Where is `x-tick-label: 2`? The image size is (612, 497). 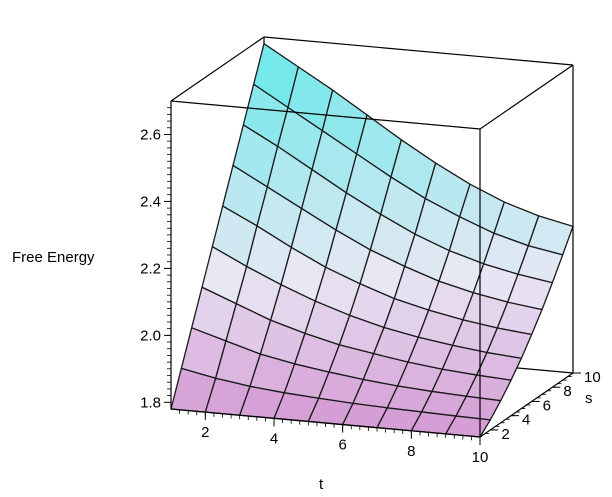 x-tick-label: 2 is located at coordinates (205, 432).